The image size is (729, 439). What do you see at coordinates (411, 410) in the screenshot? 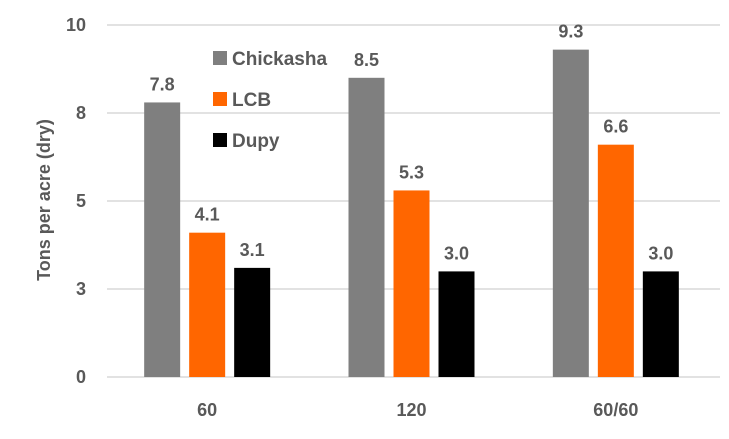
I see `x-tick-label: 120` at bounding box center [411, 410].